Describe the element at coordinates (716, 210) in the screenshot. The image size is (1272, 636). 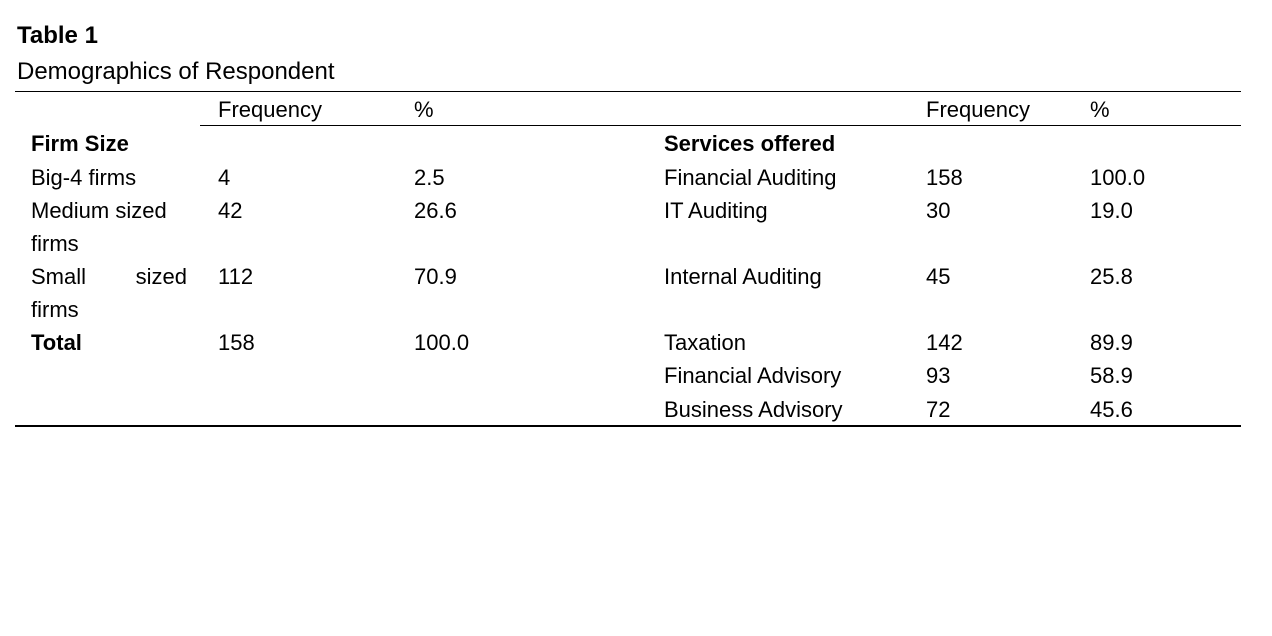
I see `service-label-it-auditing: IT Auditing` at that location.